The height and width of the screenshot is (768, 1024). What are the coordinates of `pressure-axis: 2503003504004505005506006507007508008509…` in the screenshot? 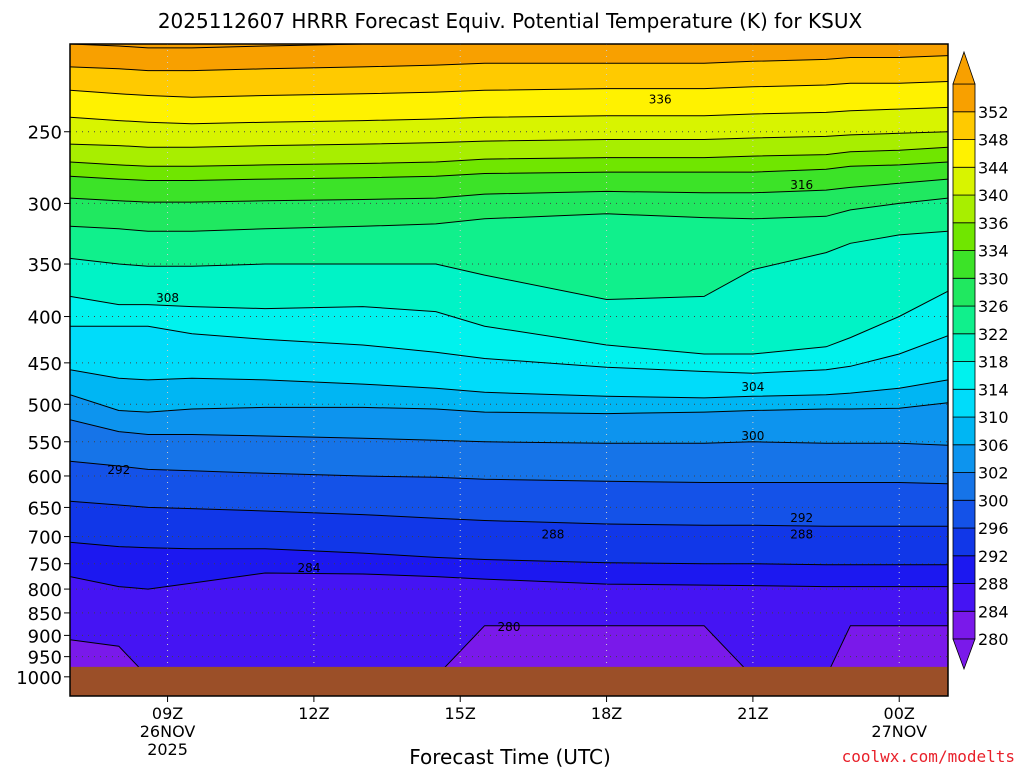 It's located at (43, 406).